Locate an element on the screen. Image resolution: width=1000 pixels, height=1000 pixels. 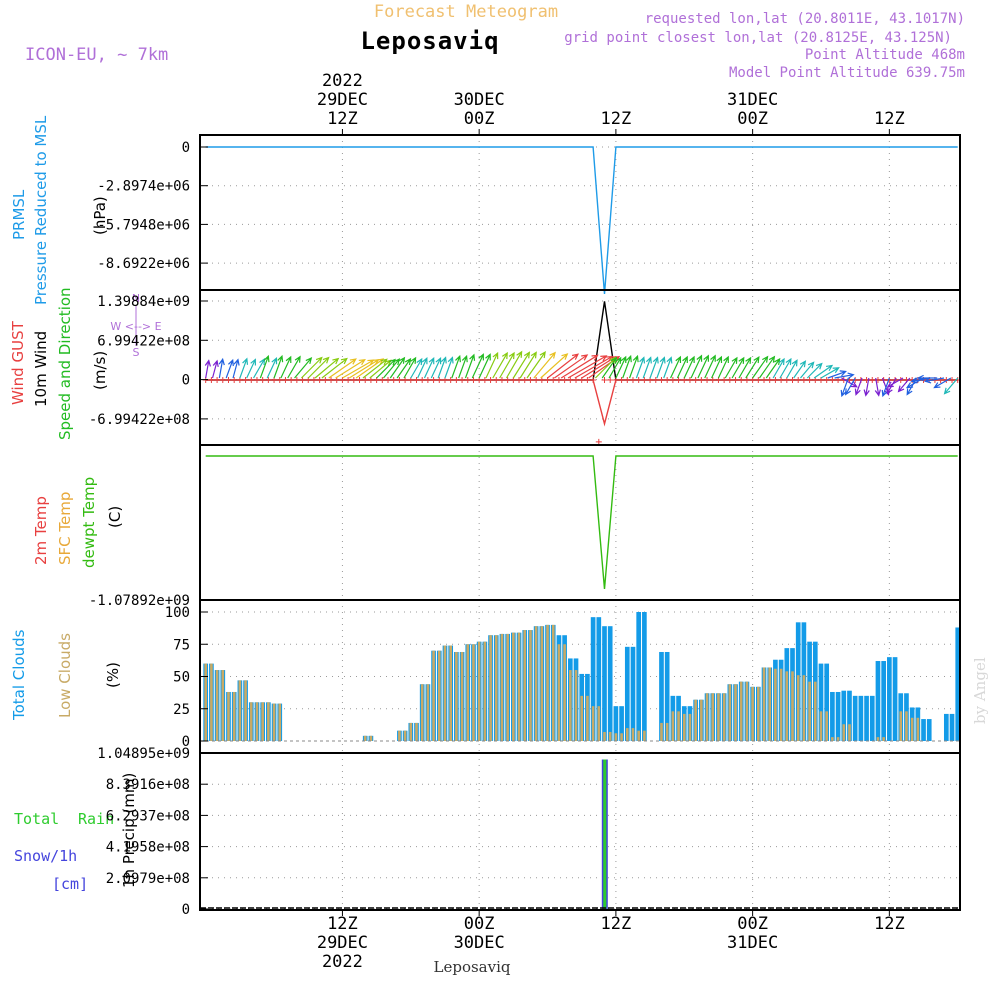
direction-label: Speed and Direction is located at coordinates (65, 363).